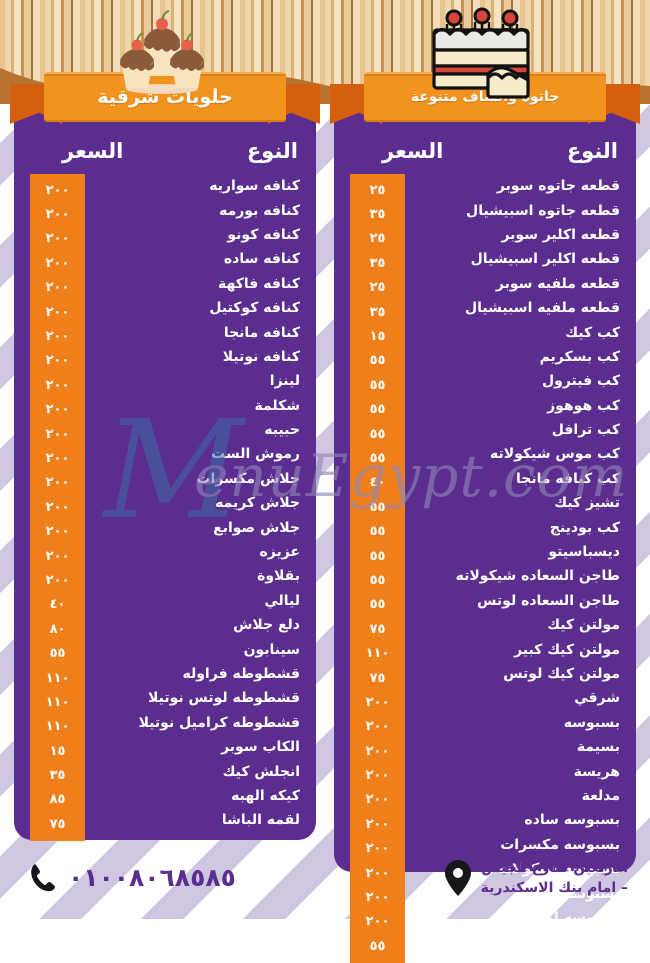 The image size is (650, 963). What do you see at coordinates (567, 649) in the screenshot?
I see `menu-item: مولتن كيك كبير` at bounding box center [567, 649].